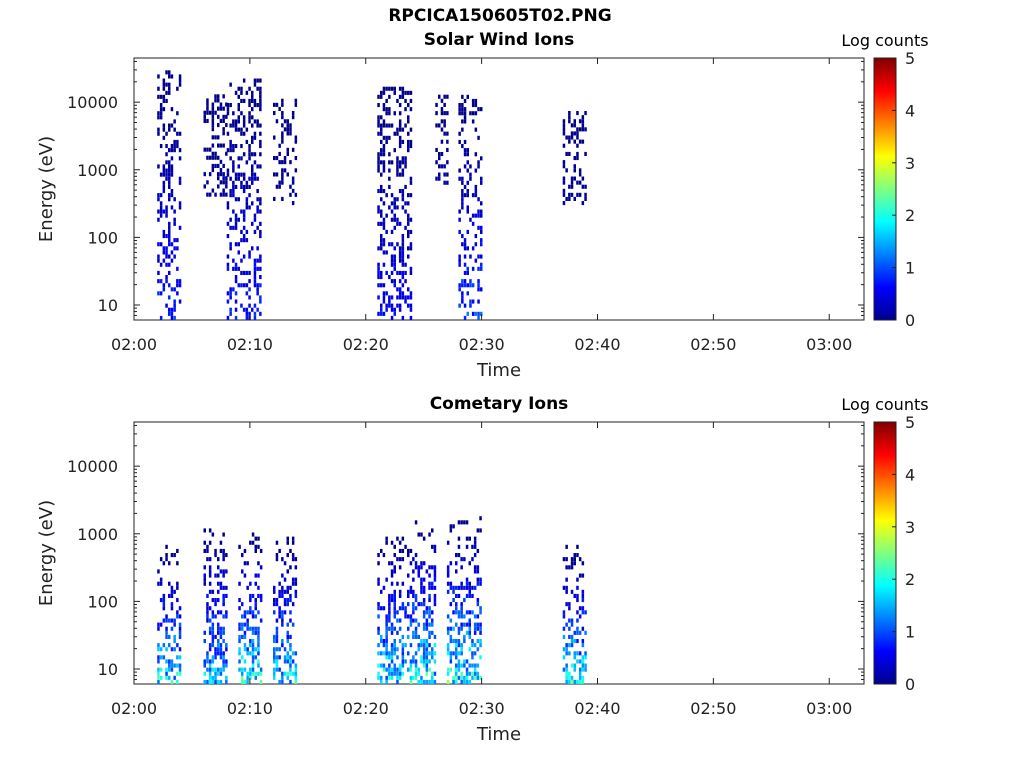 This screenshot has width=1024, height=768. Describe the element at coordinates (134, 708) in the screenshot. I see `x-tick-label: 02:00` at that location.